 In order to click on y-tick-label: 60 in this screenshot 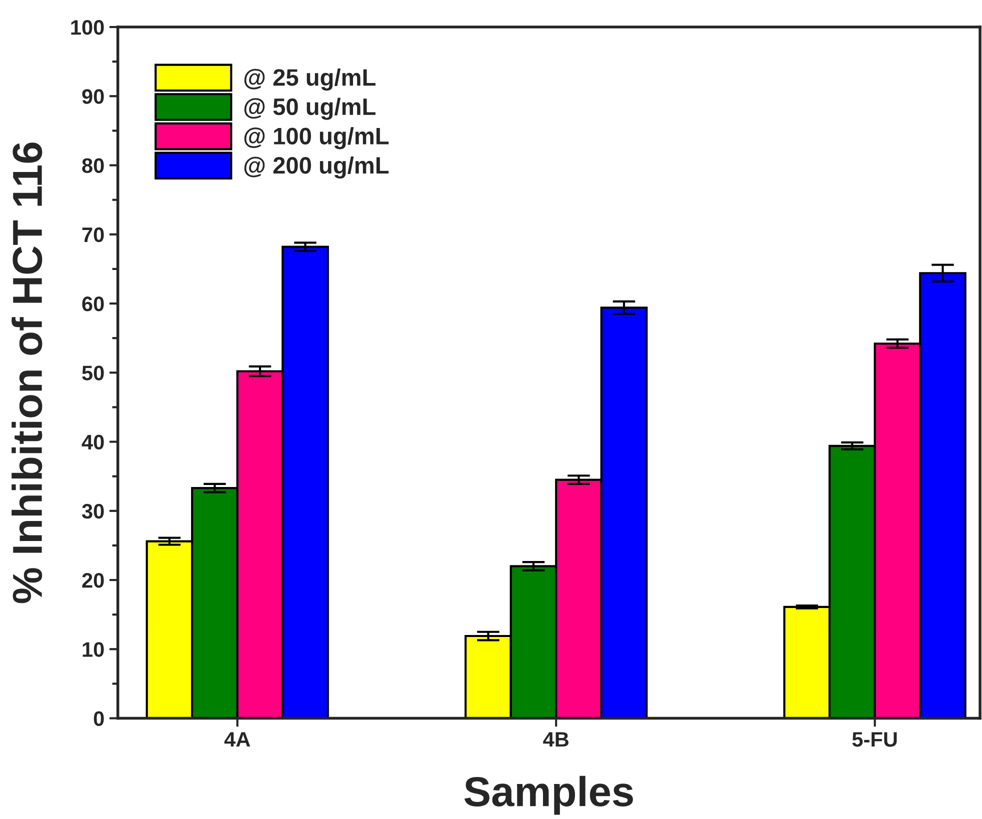, I will do `click(93, 304)`.